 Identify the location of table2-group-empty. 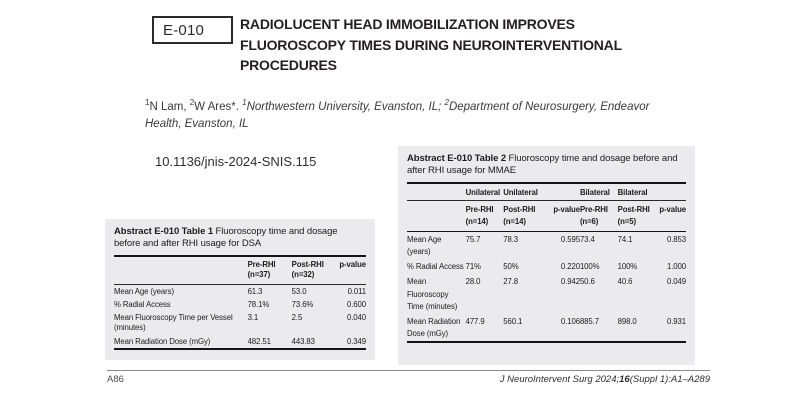
(436, 192).